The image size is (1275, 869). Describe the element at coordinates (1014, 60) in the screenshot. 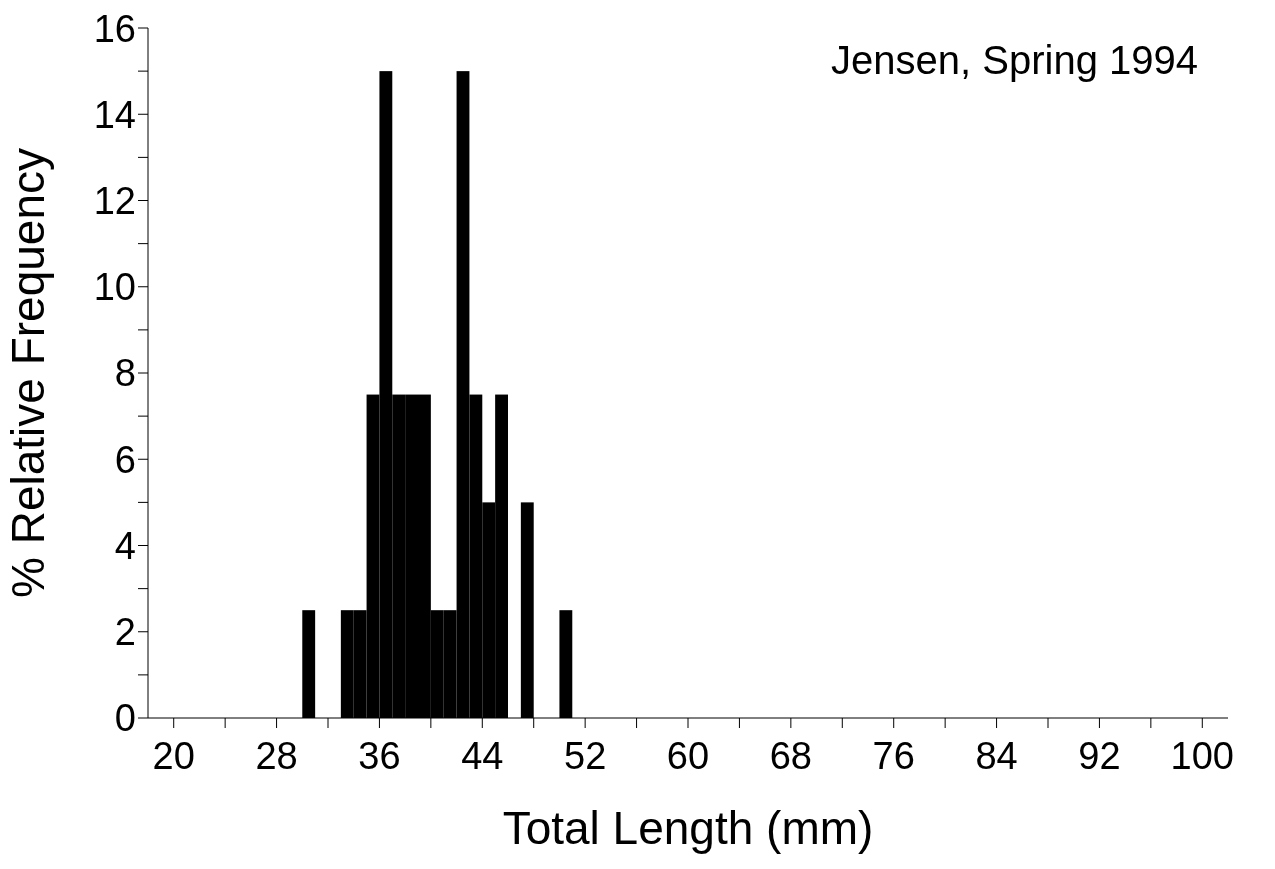

I see `annotation: Jensen, Spring 1994` at that location.